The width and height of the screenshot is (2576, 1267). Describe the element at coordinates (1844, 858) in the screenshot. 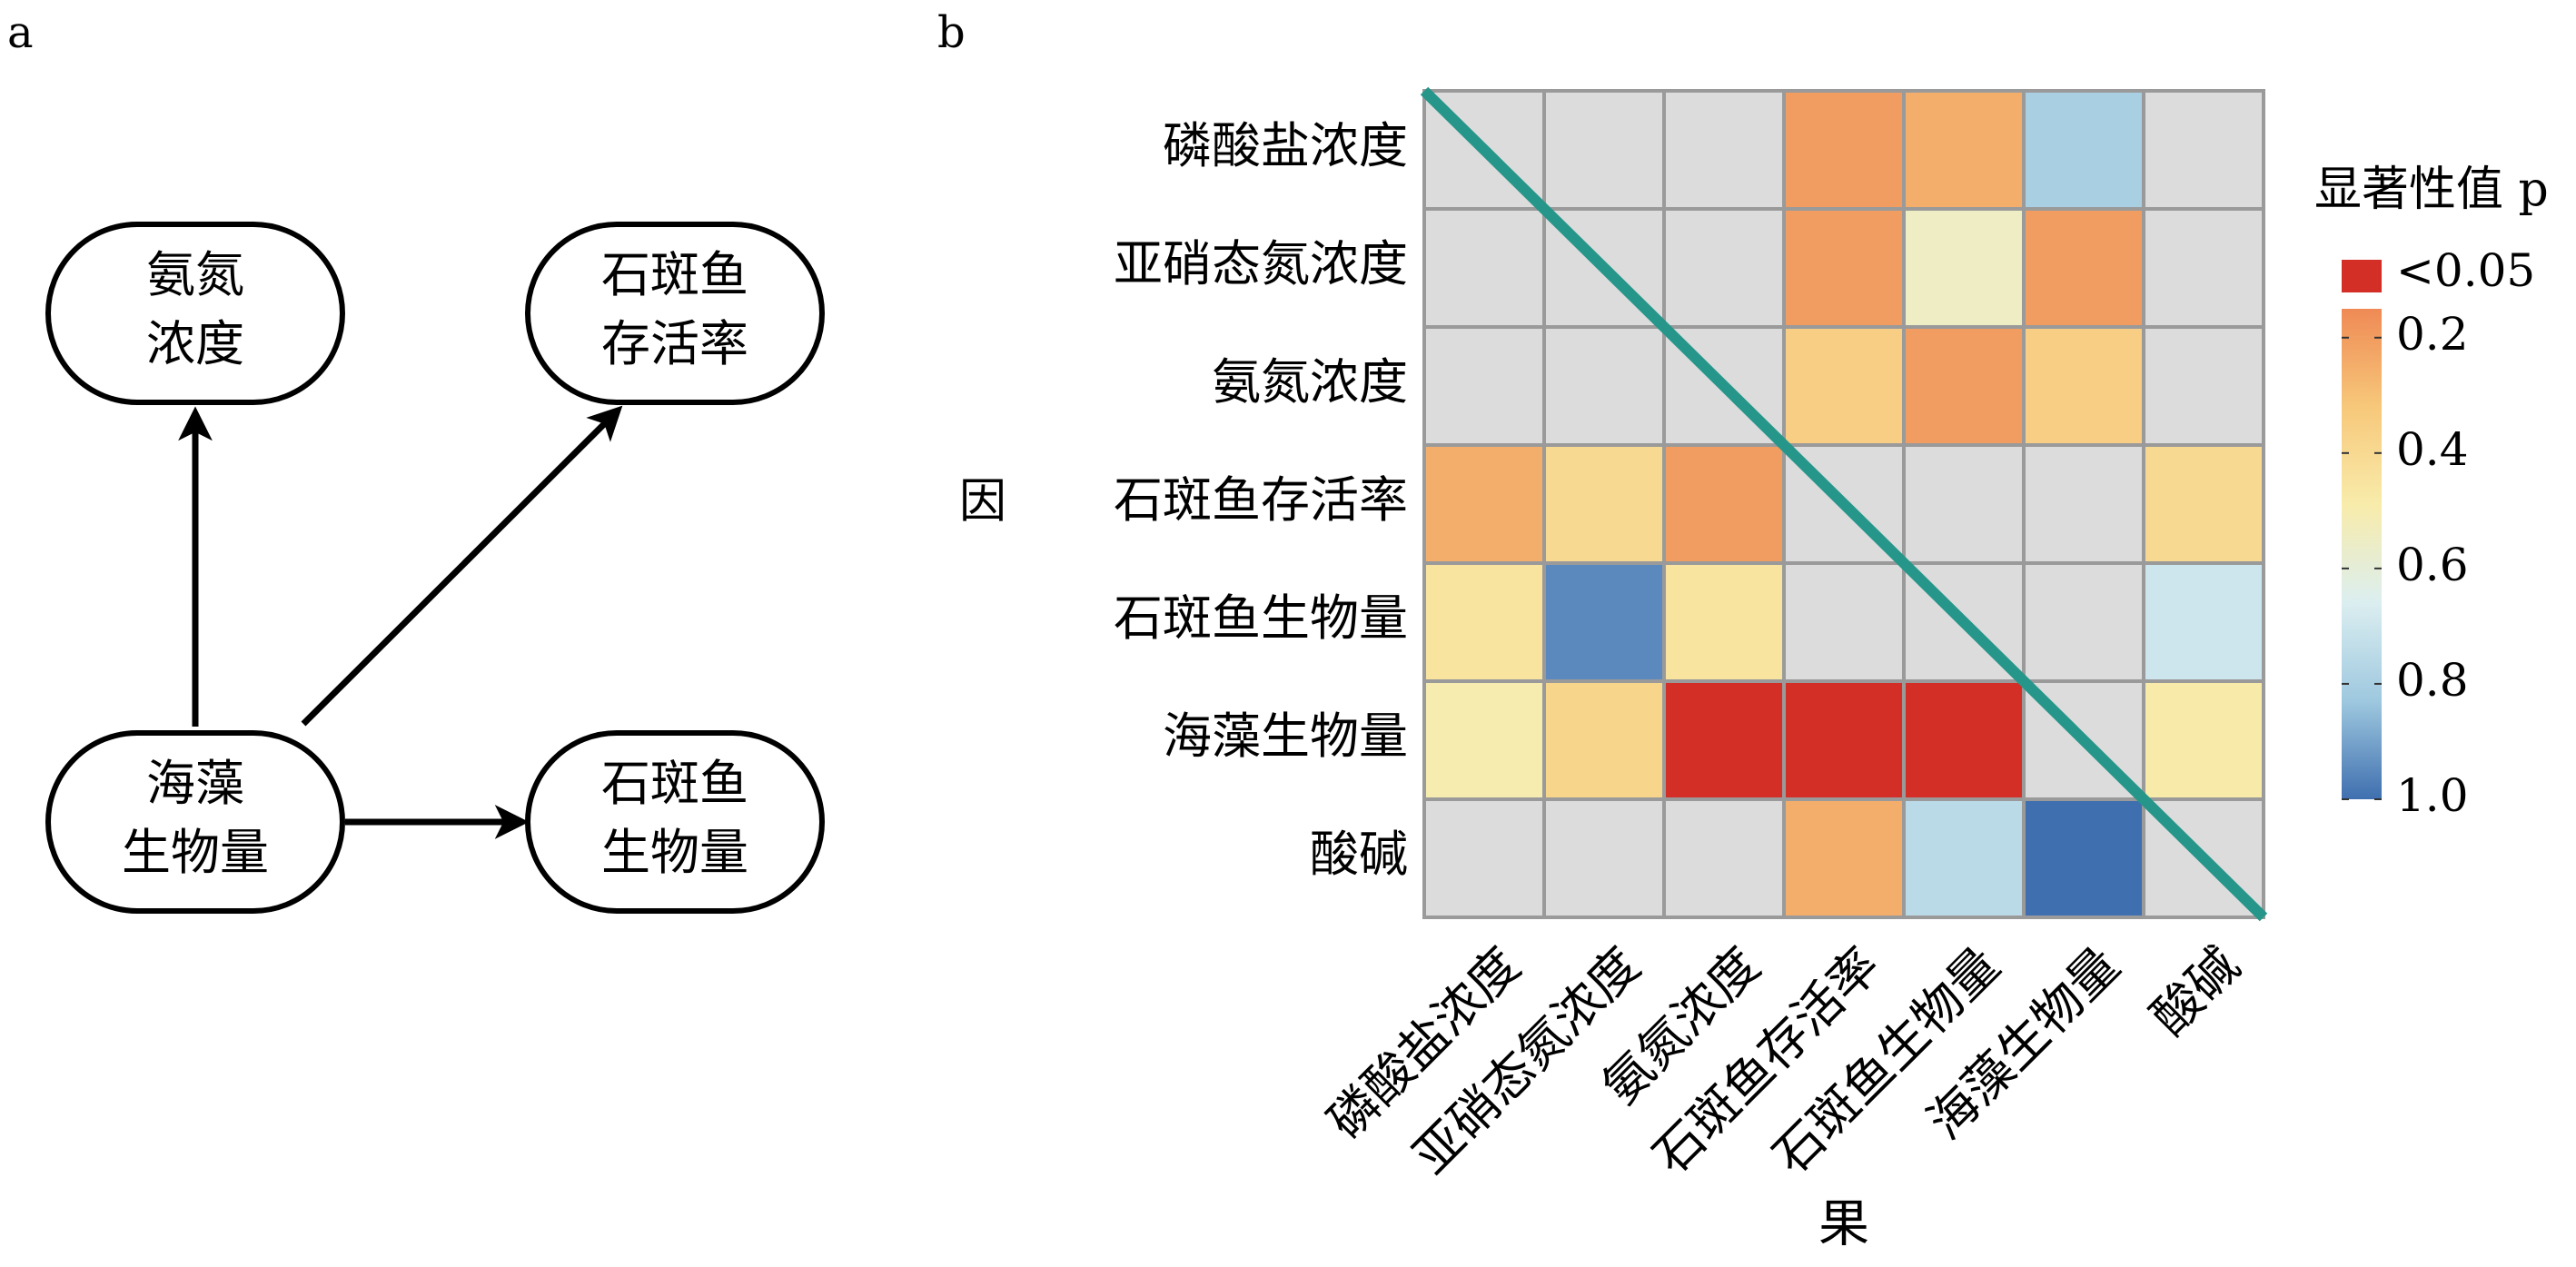

I see `heatmap-cell-r6-c3` at that location.